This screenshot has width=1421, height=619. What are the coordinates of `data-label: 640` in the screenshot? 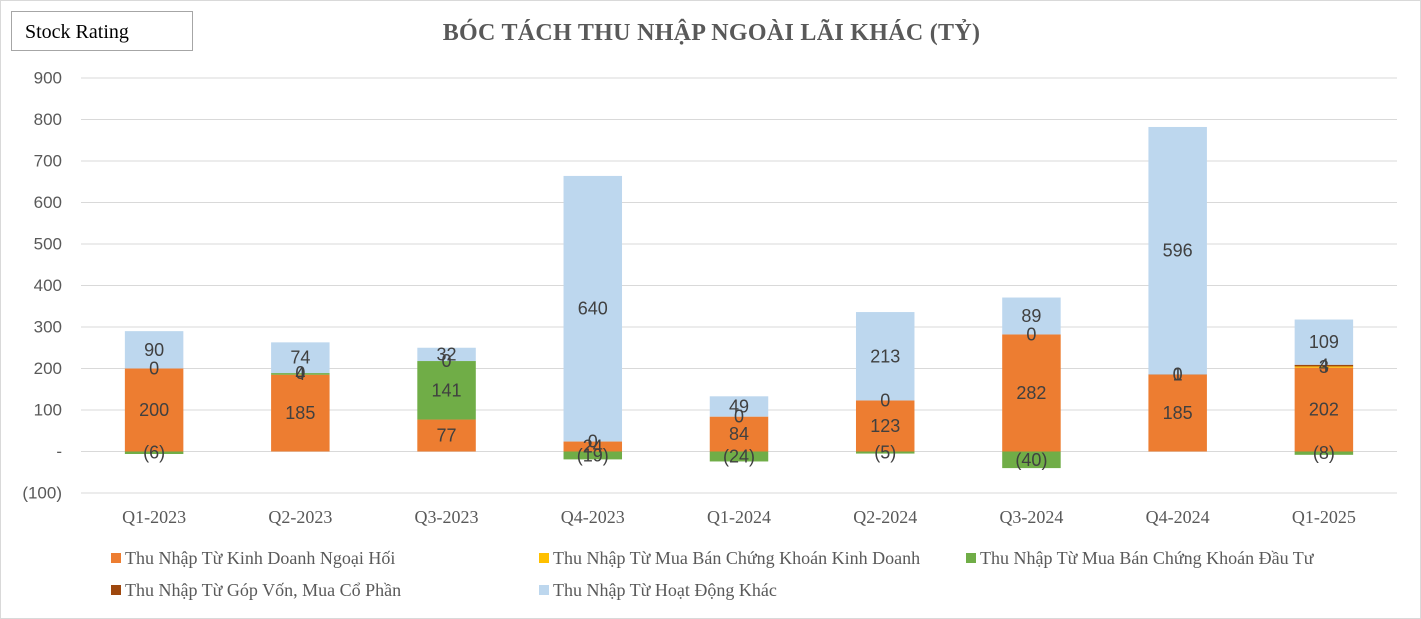 It's located at (593, 309).